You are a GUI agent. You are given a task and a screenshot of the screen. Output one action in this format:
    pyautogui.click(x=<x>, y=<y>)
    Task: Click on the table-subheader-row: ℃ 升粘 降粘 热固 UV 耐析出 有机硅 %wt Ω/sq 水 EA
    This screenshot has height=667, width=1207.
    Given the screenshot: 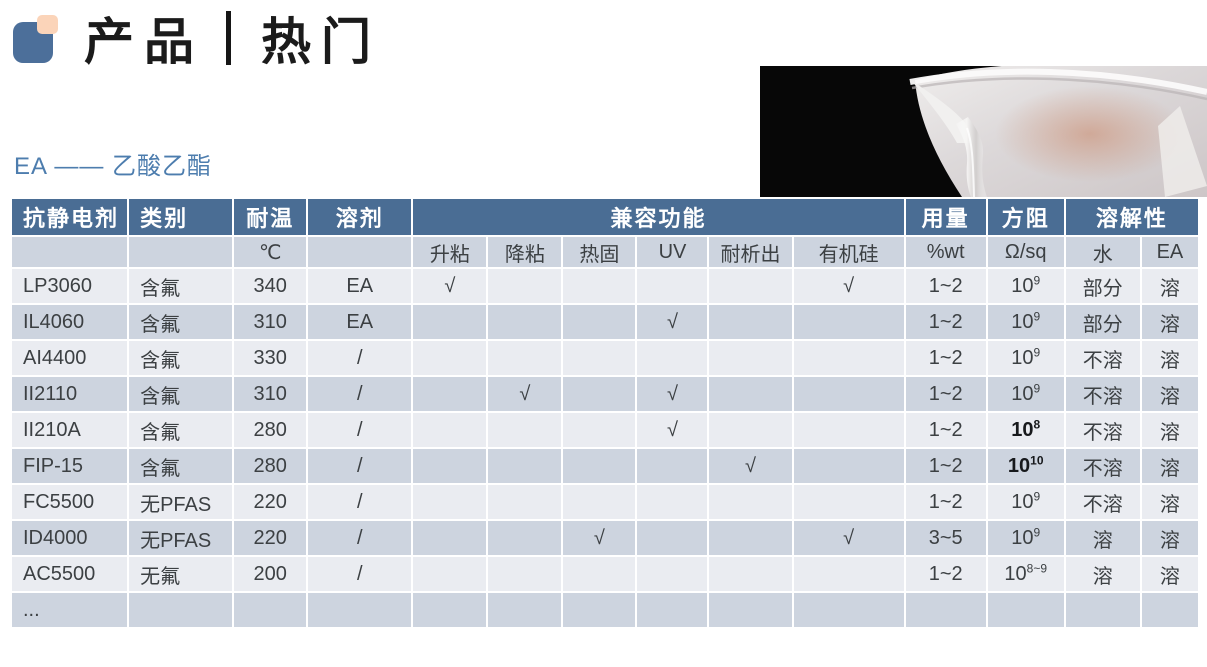 What is the action you would take?
    pyautogui.click(x=605, y=252)
    